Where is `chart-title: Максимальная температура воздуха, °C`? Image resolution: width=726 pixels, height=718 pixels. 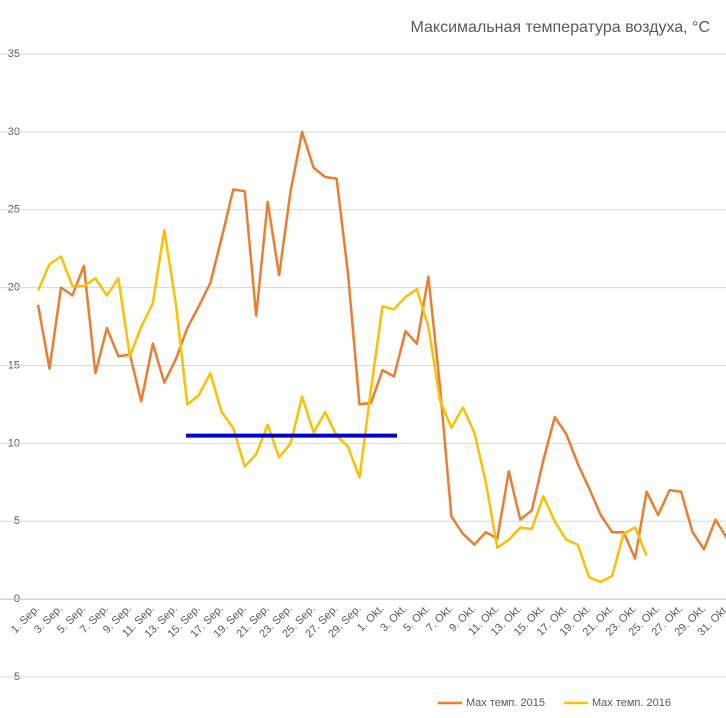 chart-title: Максимальная температура воздуха, °C is located at coordinates (560, 27).